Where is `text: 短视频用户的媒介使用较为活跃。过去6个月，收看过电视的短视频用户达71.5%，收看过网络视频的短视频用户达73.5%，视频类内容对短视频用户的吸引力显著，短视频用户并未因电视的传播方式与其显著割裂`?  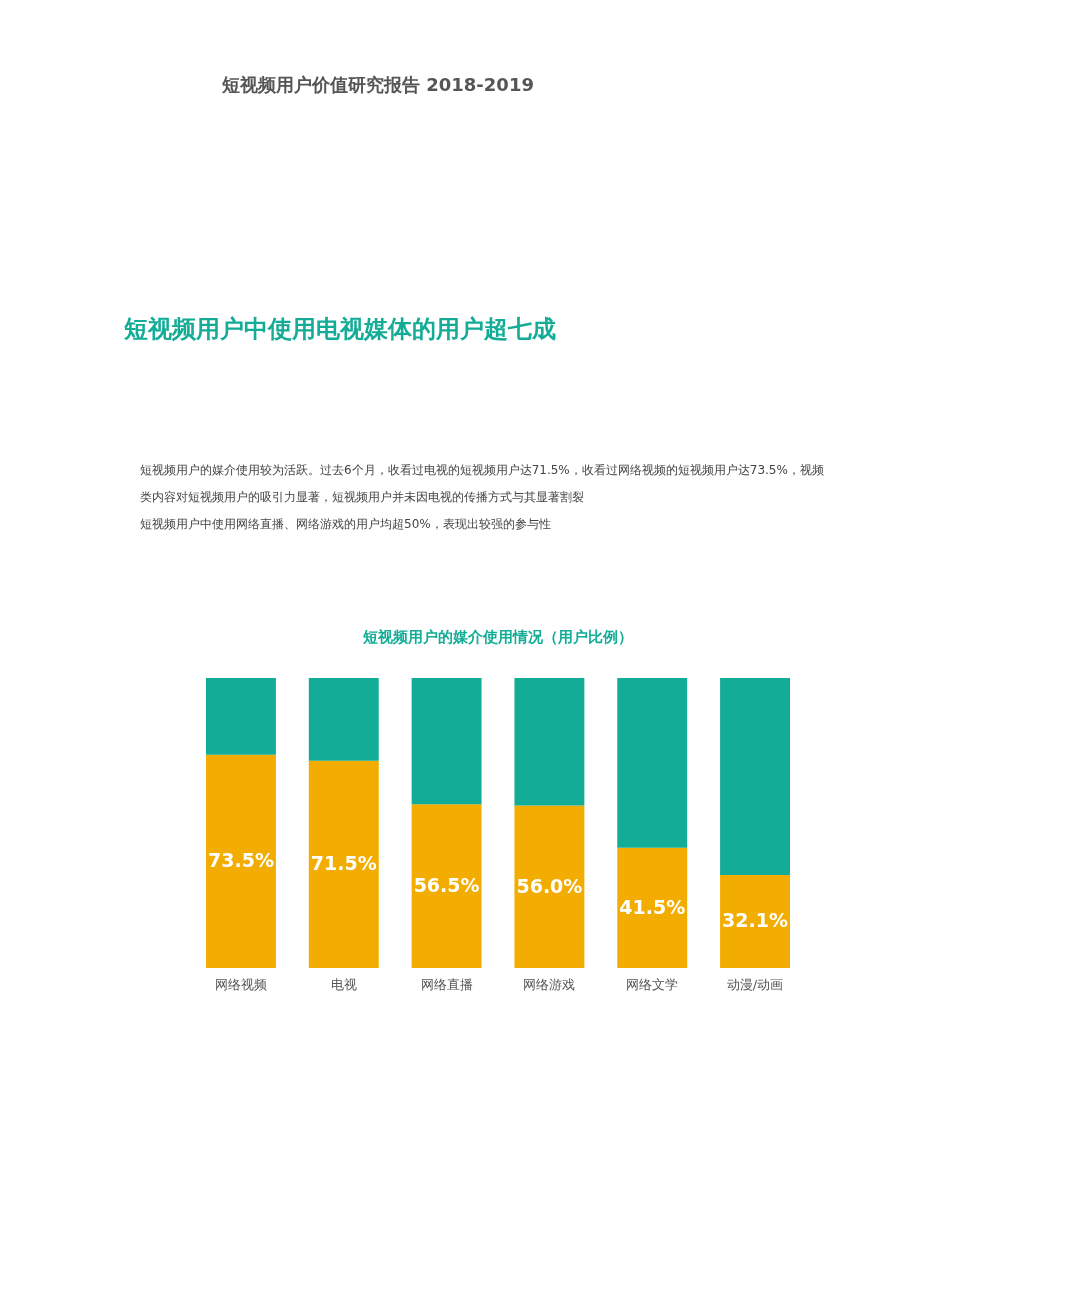 text: 短视频用户的媒介使用较为活跃。过去6个月，收看过电视的短视频用户达71.5%，收看过网络视频的短视频用户达73.5%，视频类内容对短视频用户的吸引力显著，短视频用户并未因电视的传播方式与其显著割裂 is located at coordinates (482, 483).